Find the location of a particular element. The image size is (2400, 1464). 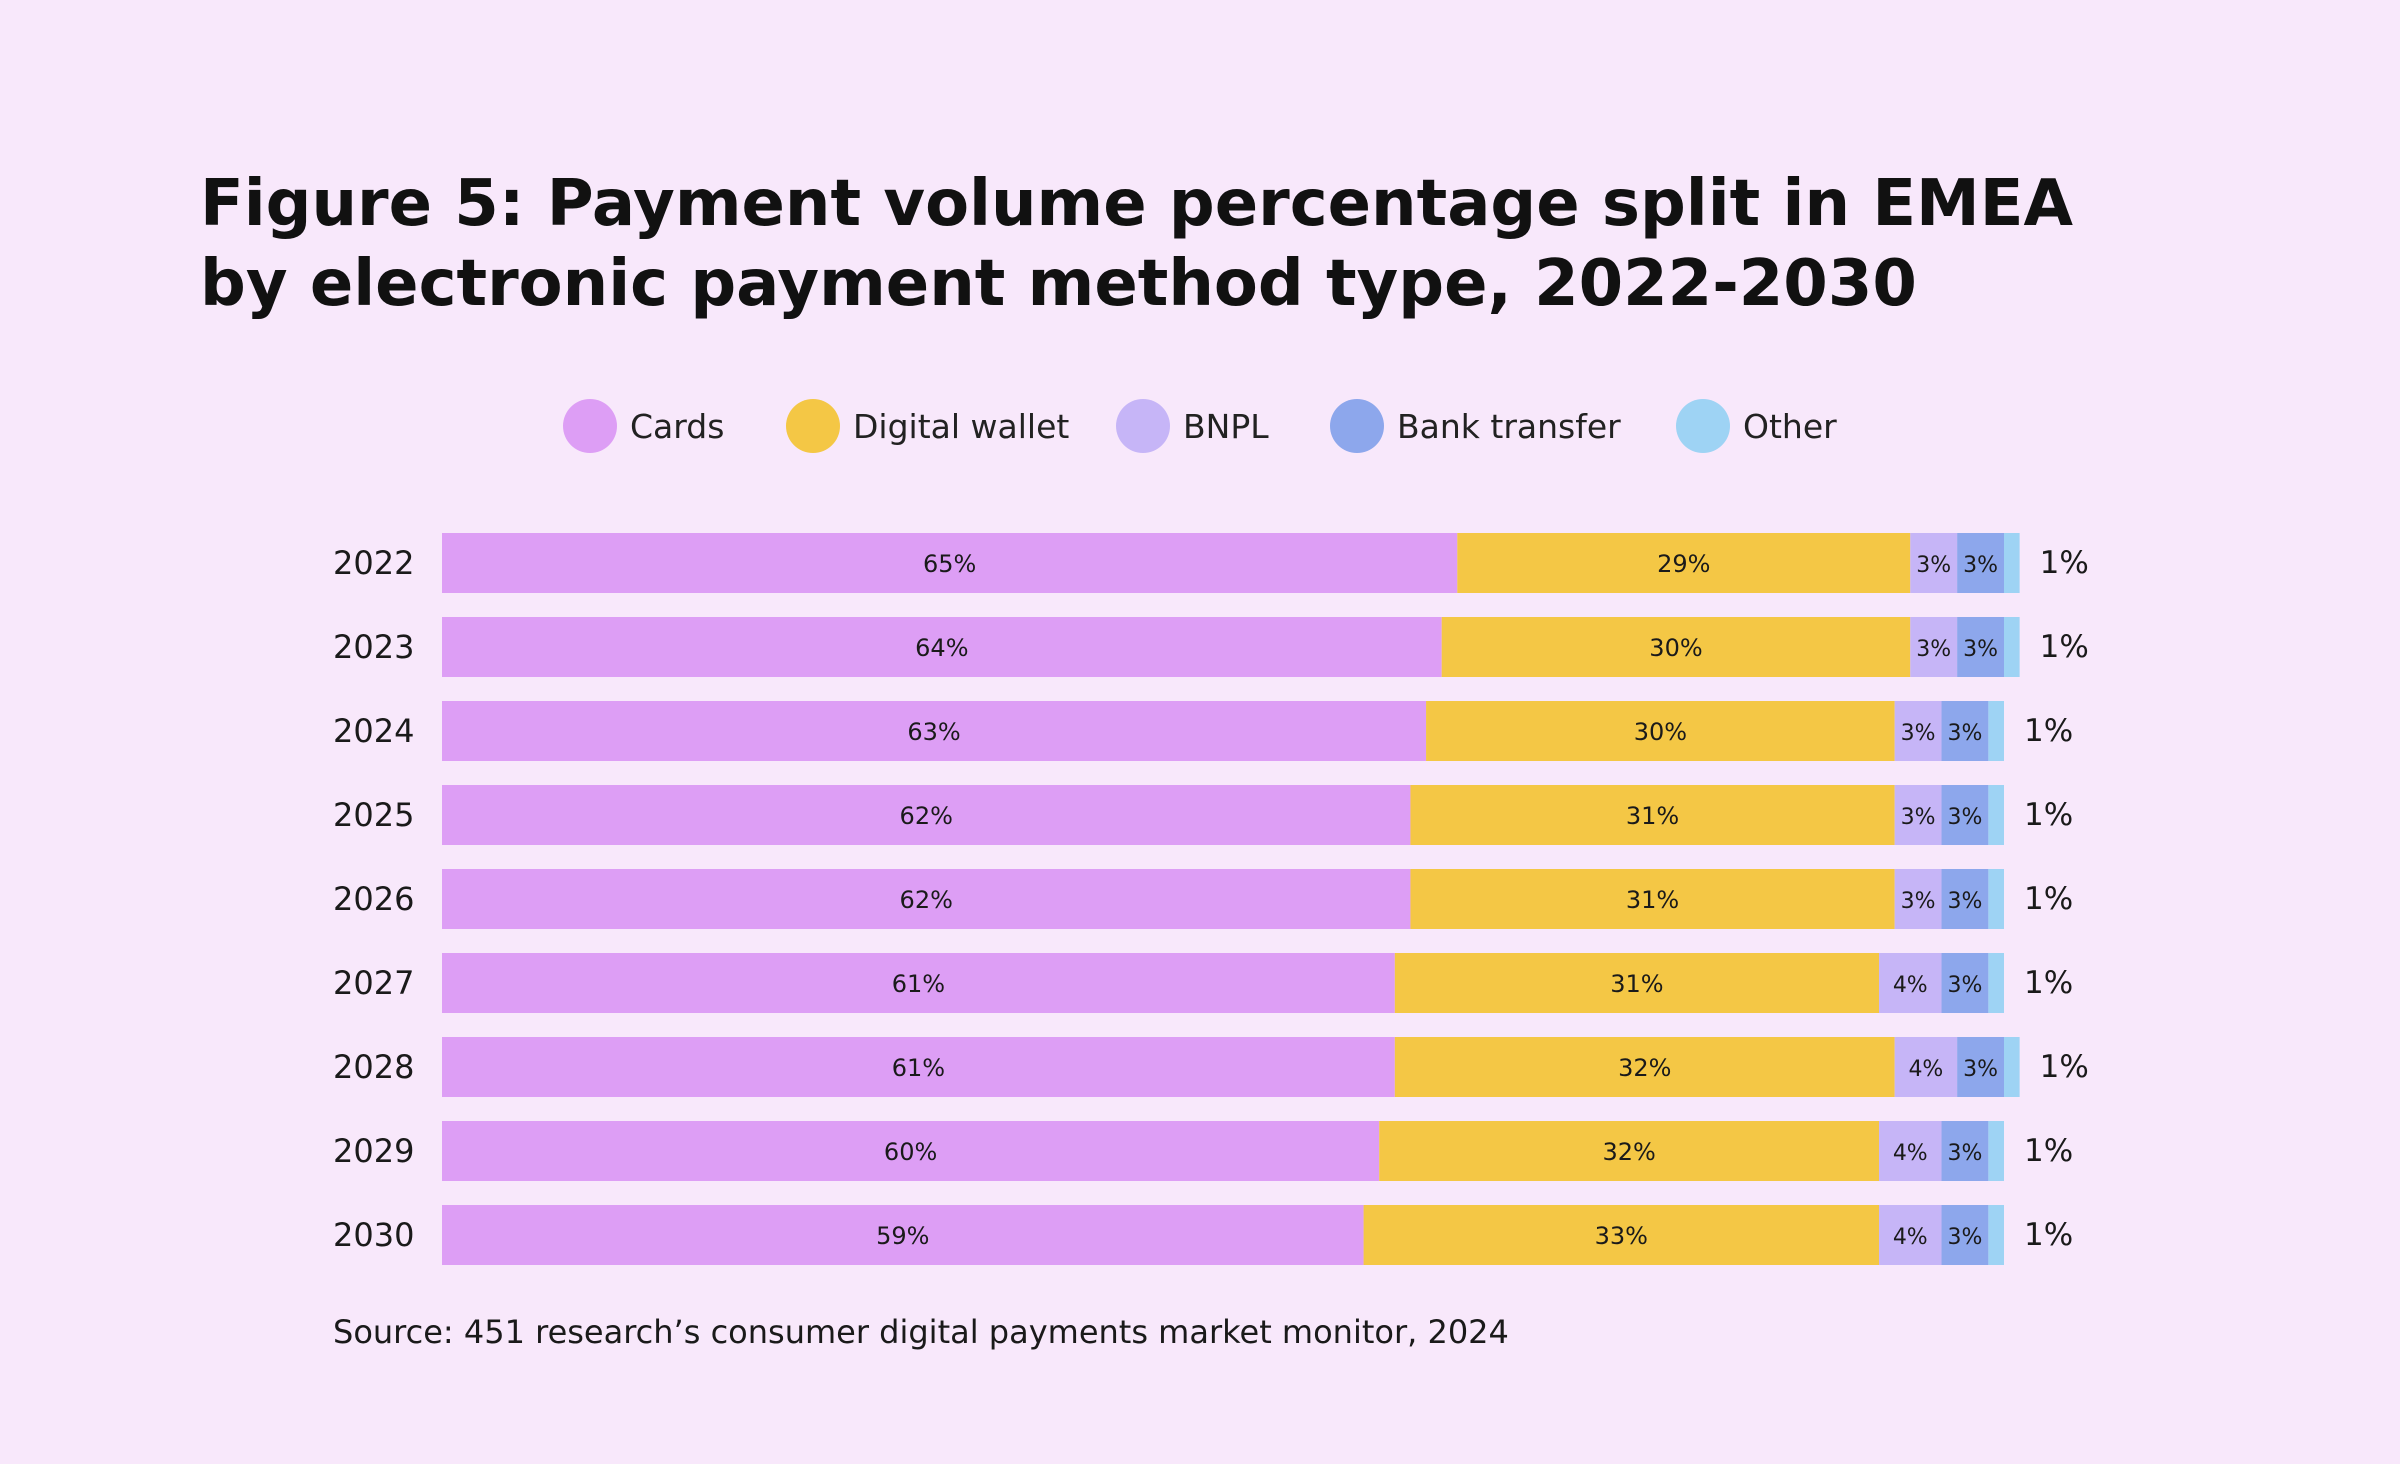

bar-segment-digital-wallet-2023 is located at coordinates (1676, 647).